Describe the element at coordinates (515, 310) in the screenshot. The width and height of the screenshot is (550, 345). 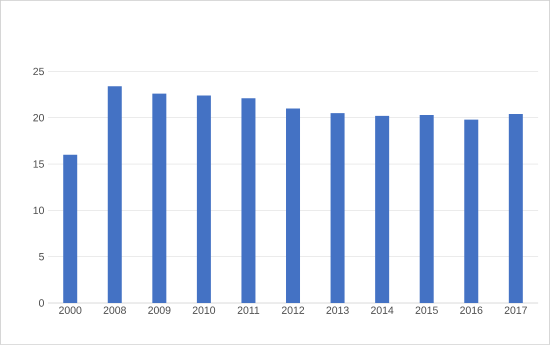
I see `x-tick-label: 2017` at that location.